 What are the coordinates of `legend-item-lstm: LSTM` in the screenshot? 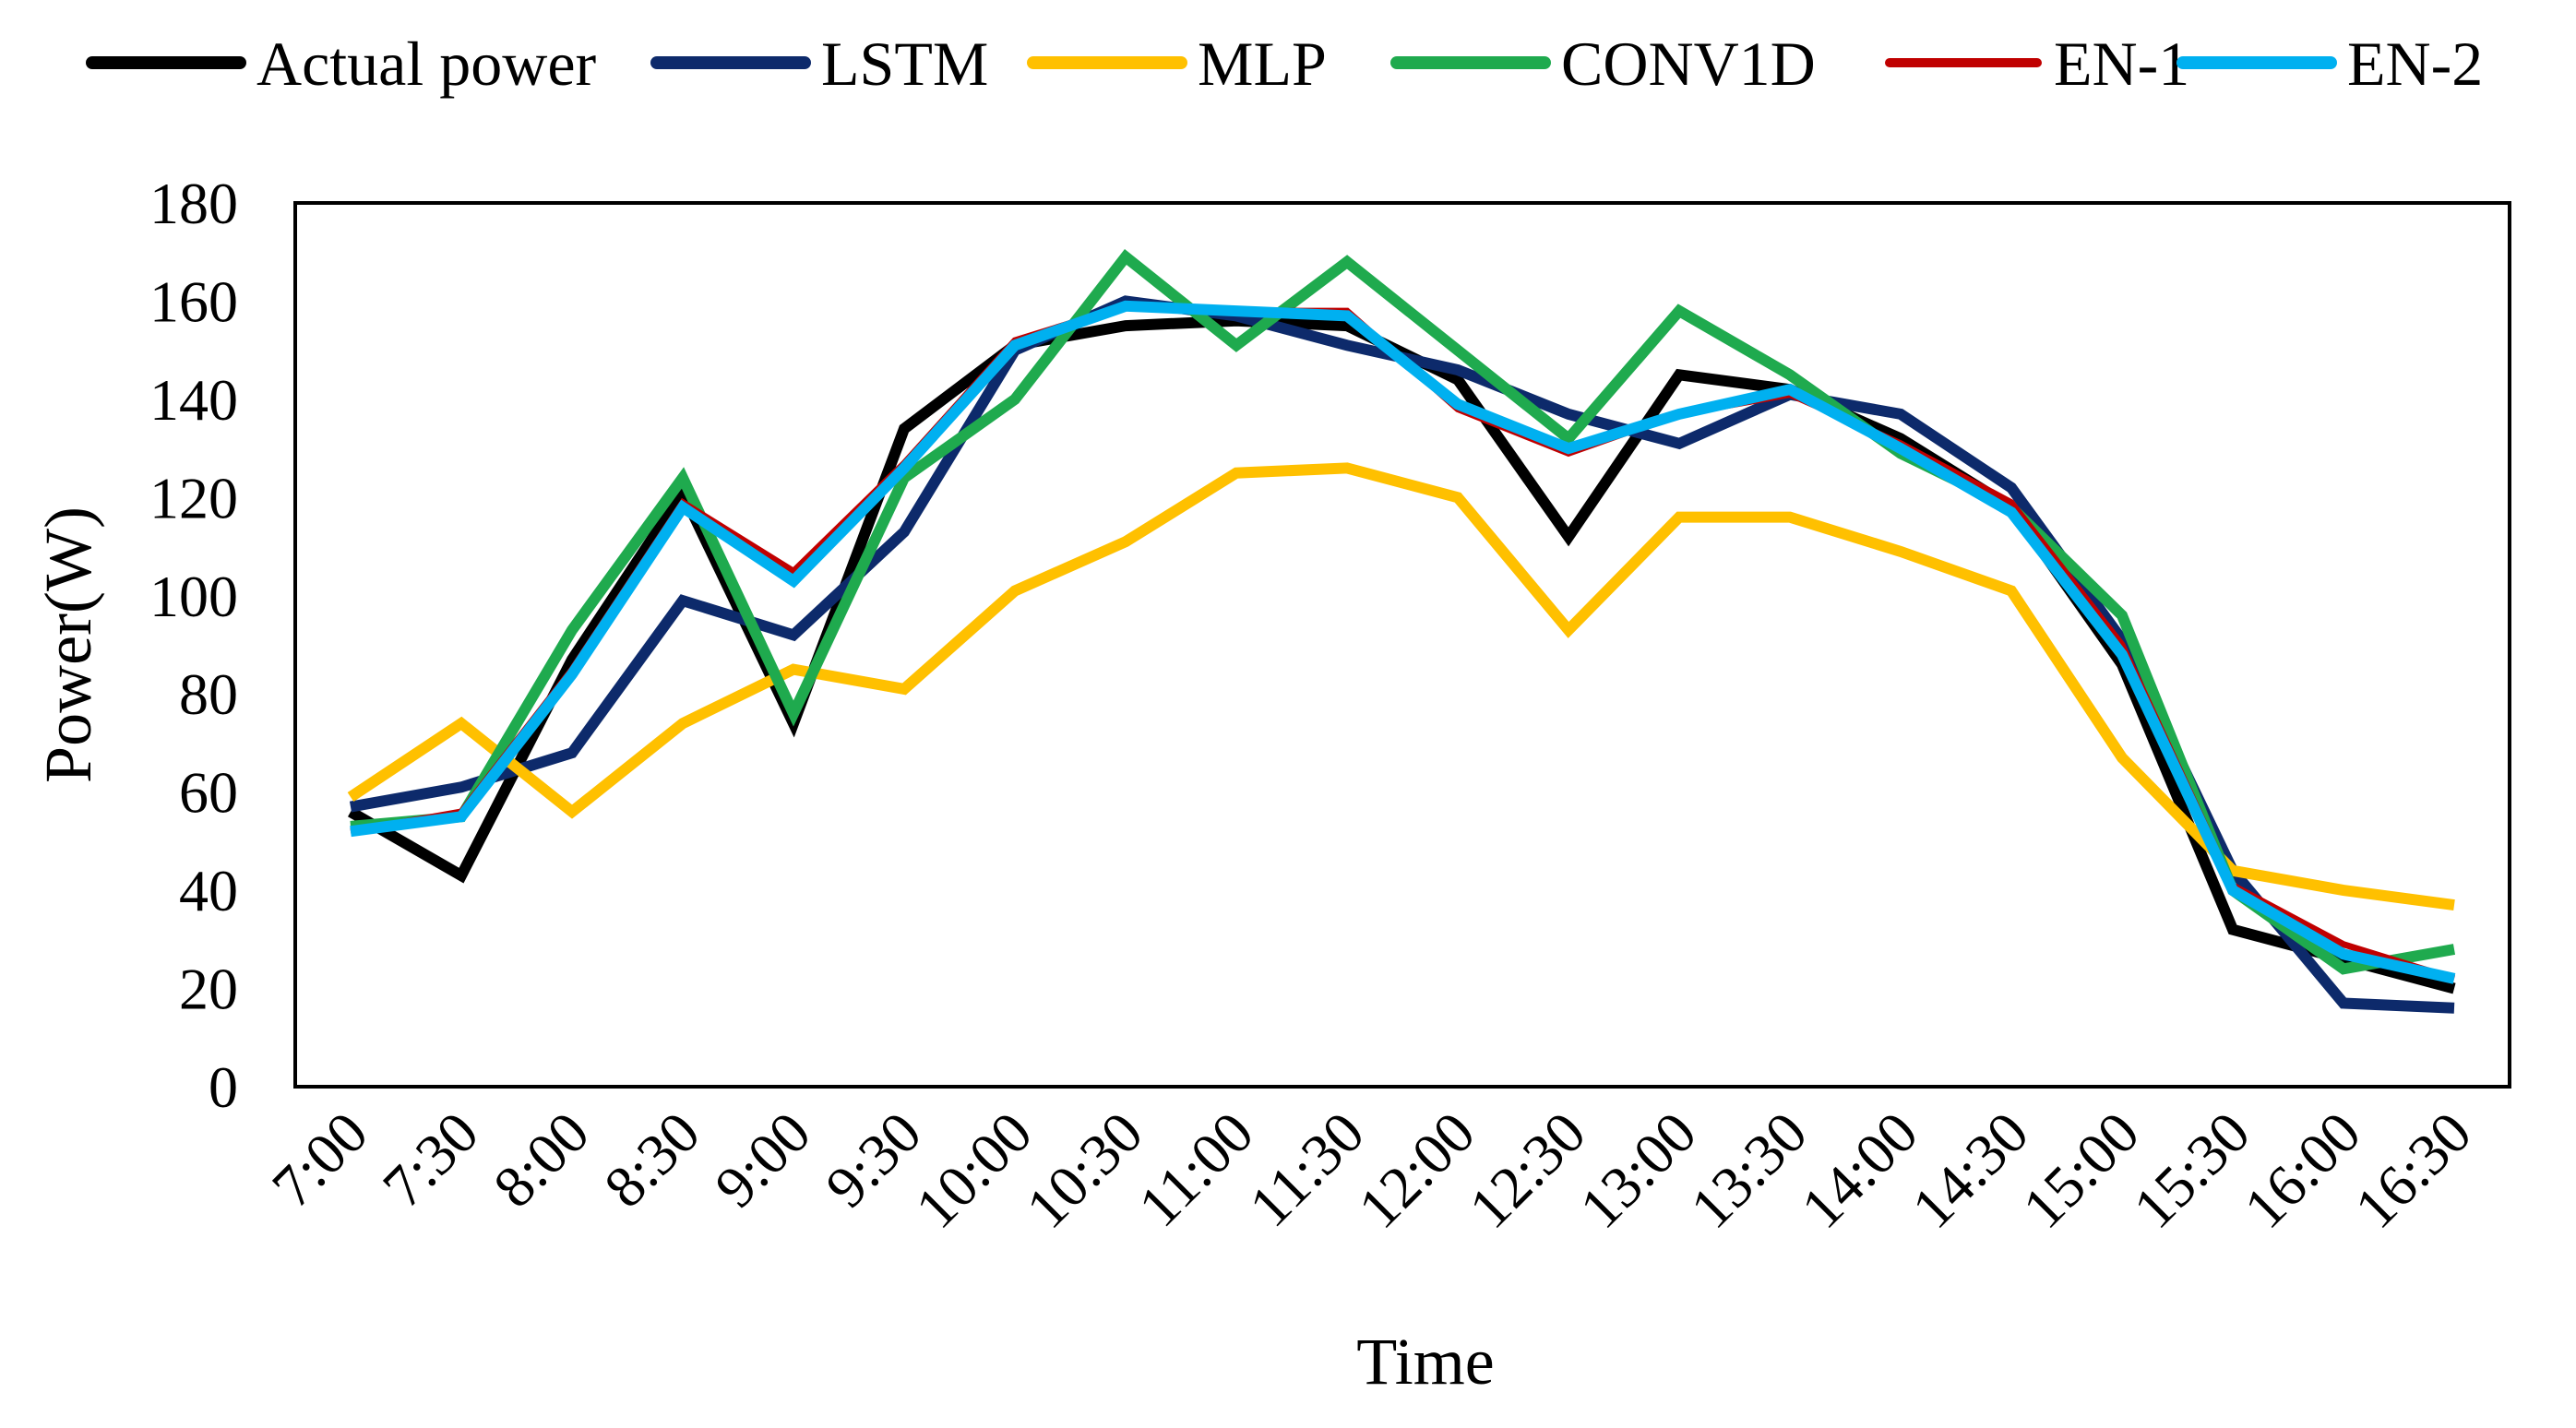 It's located at (819, 64).